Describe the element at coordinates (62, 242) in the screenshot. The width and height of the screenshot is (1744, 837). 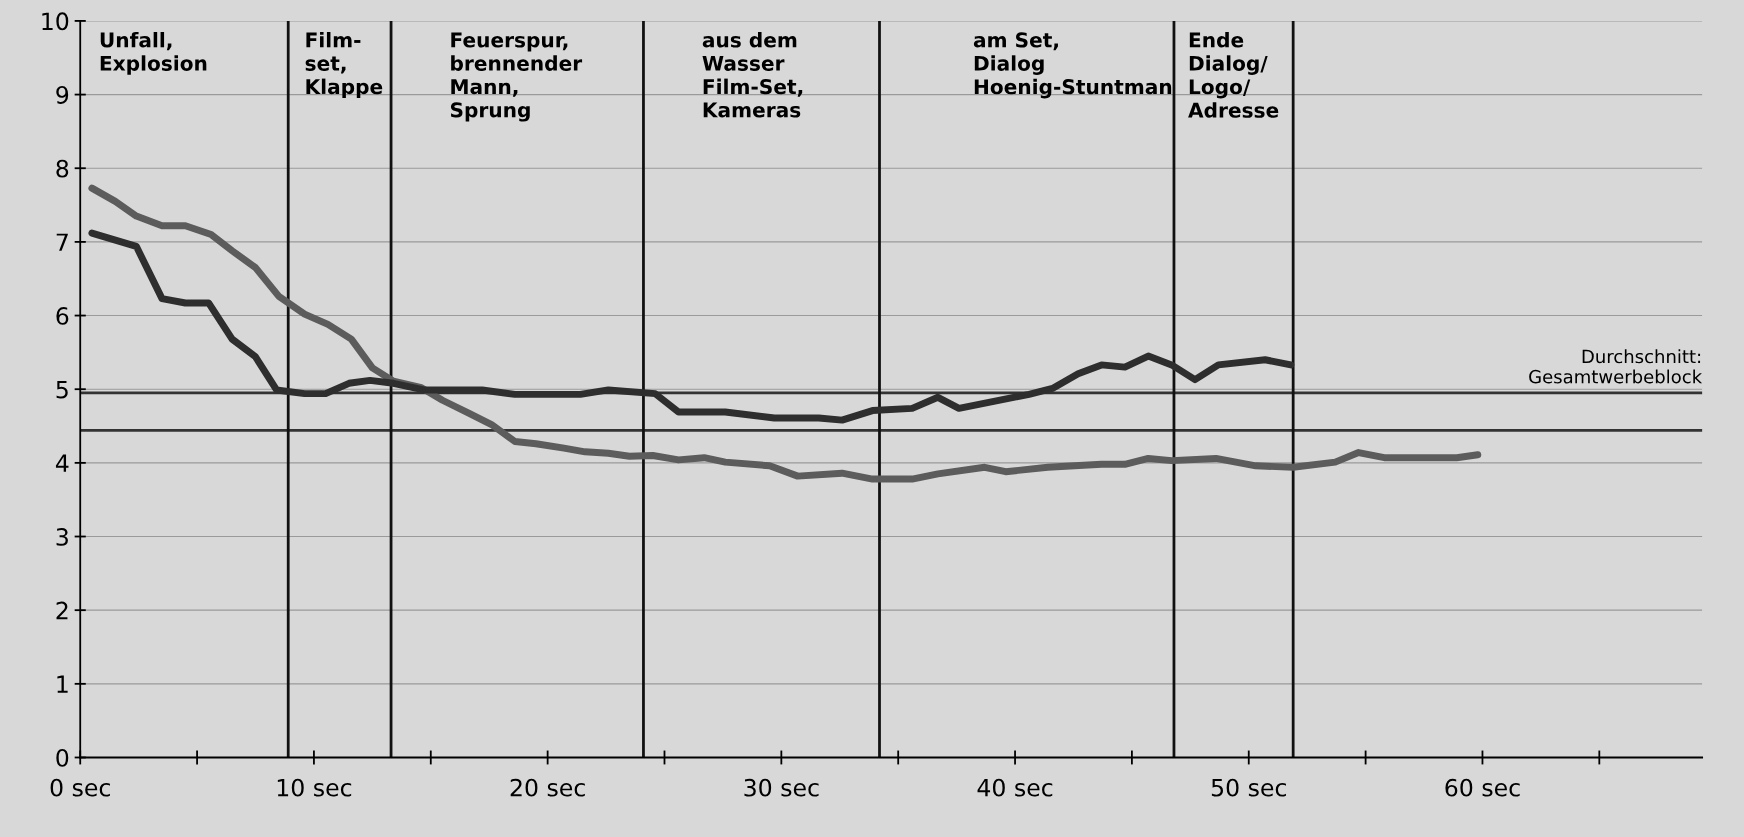
I see `y-tick-label: 7` at that location.